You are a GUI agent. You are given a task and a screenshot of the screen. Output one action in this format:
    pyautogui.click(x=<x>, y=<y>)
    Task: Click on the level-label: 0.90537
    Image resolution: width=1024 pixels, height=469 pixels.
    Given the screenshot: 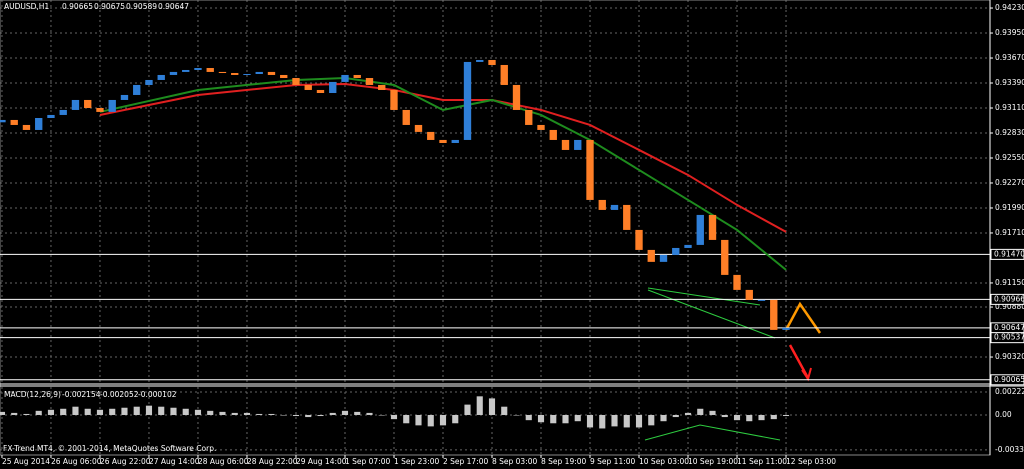 What is the action you would take?
    pyautogui.click(x=1009, y=337)
    